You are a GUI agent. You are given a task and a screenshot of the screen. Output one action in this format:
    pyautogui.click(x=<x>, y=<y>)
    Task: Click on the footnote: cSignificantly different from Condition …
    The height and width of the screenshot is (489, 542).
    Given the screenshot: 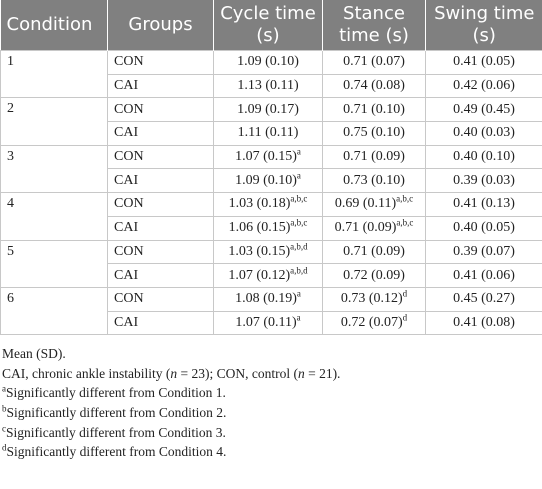 What is the action you would take?
    pyautogui.click(x=272, y=433)
    